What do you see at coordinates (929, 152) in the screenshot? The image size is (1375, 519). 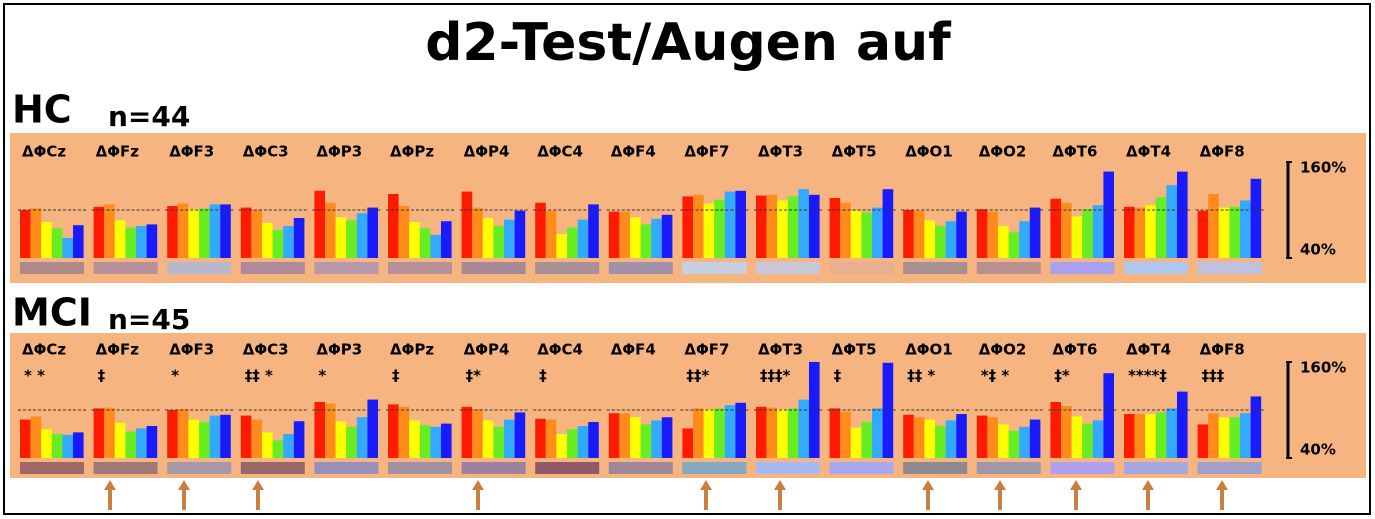 I see `electrode-label: ΔΦO1` at bounding box center [929, 152].